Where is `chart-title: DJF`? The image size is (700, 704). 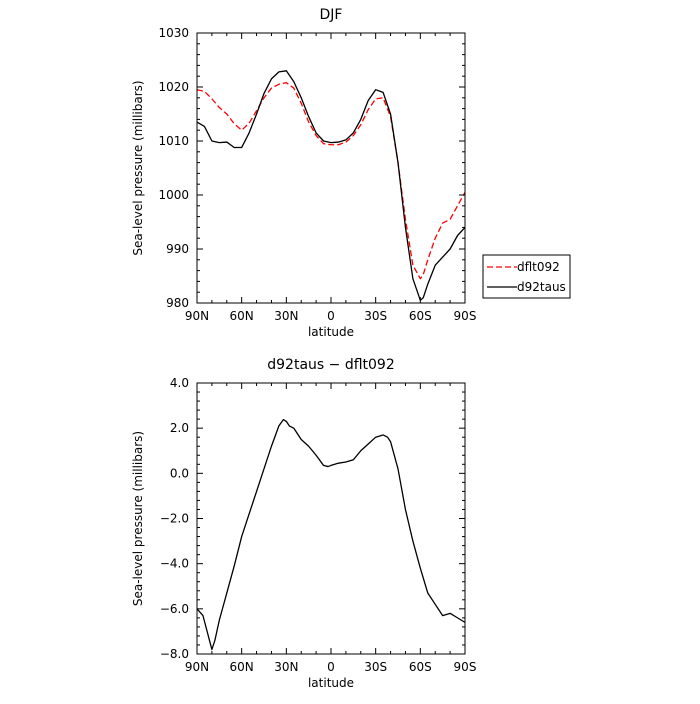 chart-title: DJF is located at coordinates (331, 15).